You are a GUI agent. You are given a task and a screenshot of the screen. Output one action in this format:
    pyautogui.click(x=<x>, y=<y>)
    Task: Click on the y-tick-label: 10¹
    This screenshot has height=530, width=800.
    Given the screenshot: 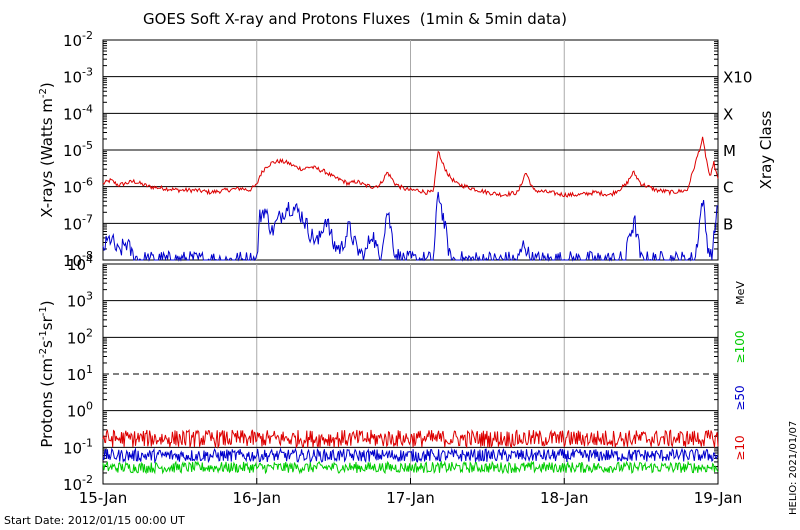 What is the action you would take?
    pyautogui.click(x=80, y=373)
    